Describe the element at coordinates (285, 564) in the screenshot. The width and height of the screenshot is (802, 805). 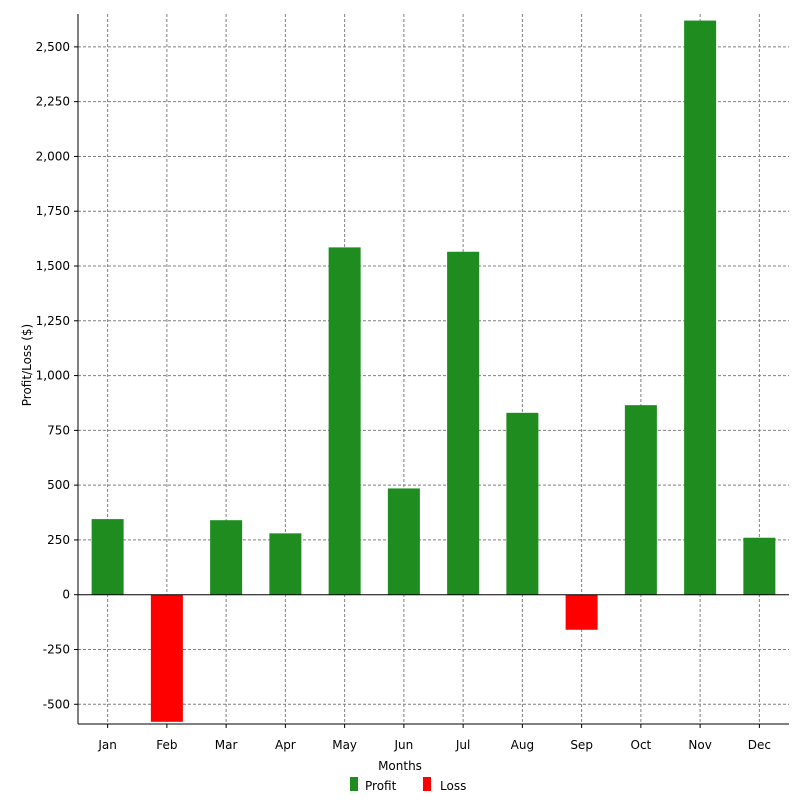
I see `bar-apr` at that location.